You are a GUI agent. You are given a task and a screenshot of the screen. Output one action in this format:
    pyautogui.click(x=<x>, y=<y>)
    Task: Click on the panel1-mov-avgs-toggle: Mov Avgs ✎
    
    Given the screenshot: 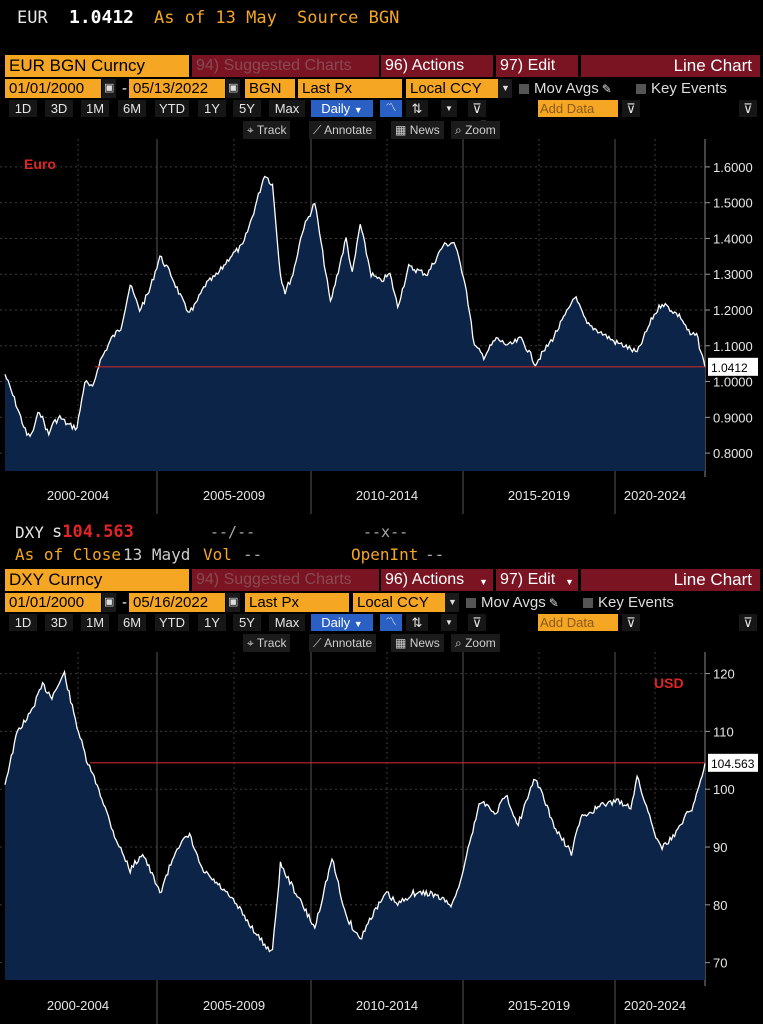 What is the action you would take?
    pyautogui.click(x=575, y=88)
    